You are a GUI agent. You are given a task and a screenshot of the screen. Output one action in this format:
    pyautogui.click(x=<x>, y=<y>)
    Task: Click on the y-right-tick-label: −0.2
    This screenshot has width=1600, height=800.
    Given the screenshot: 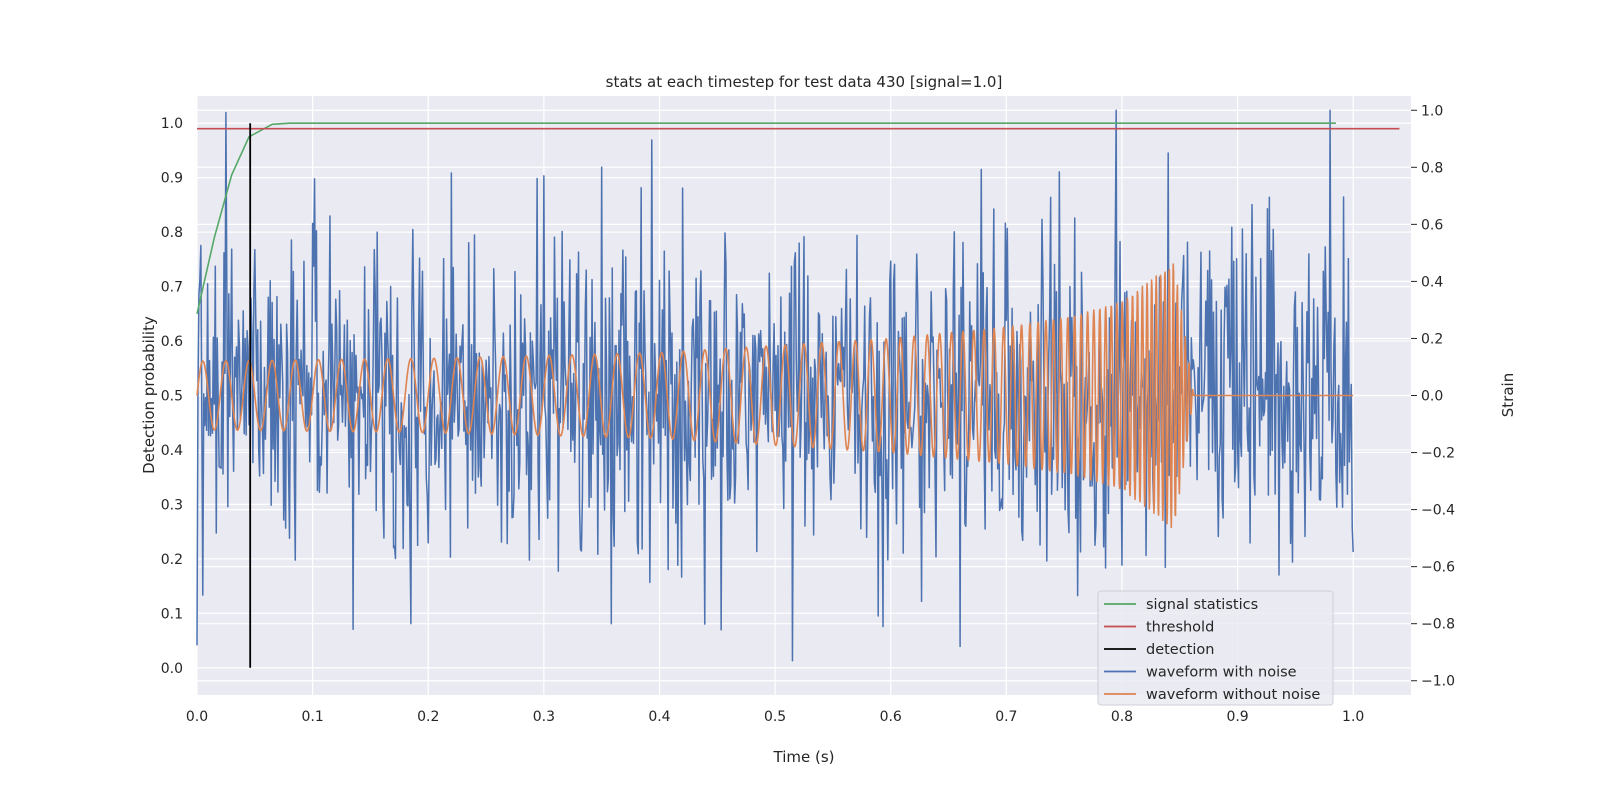 What is the action you would take?
    pyautogui.click(x=1438, y=454)
    